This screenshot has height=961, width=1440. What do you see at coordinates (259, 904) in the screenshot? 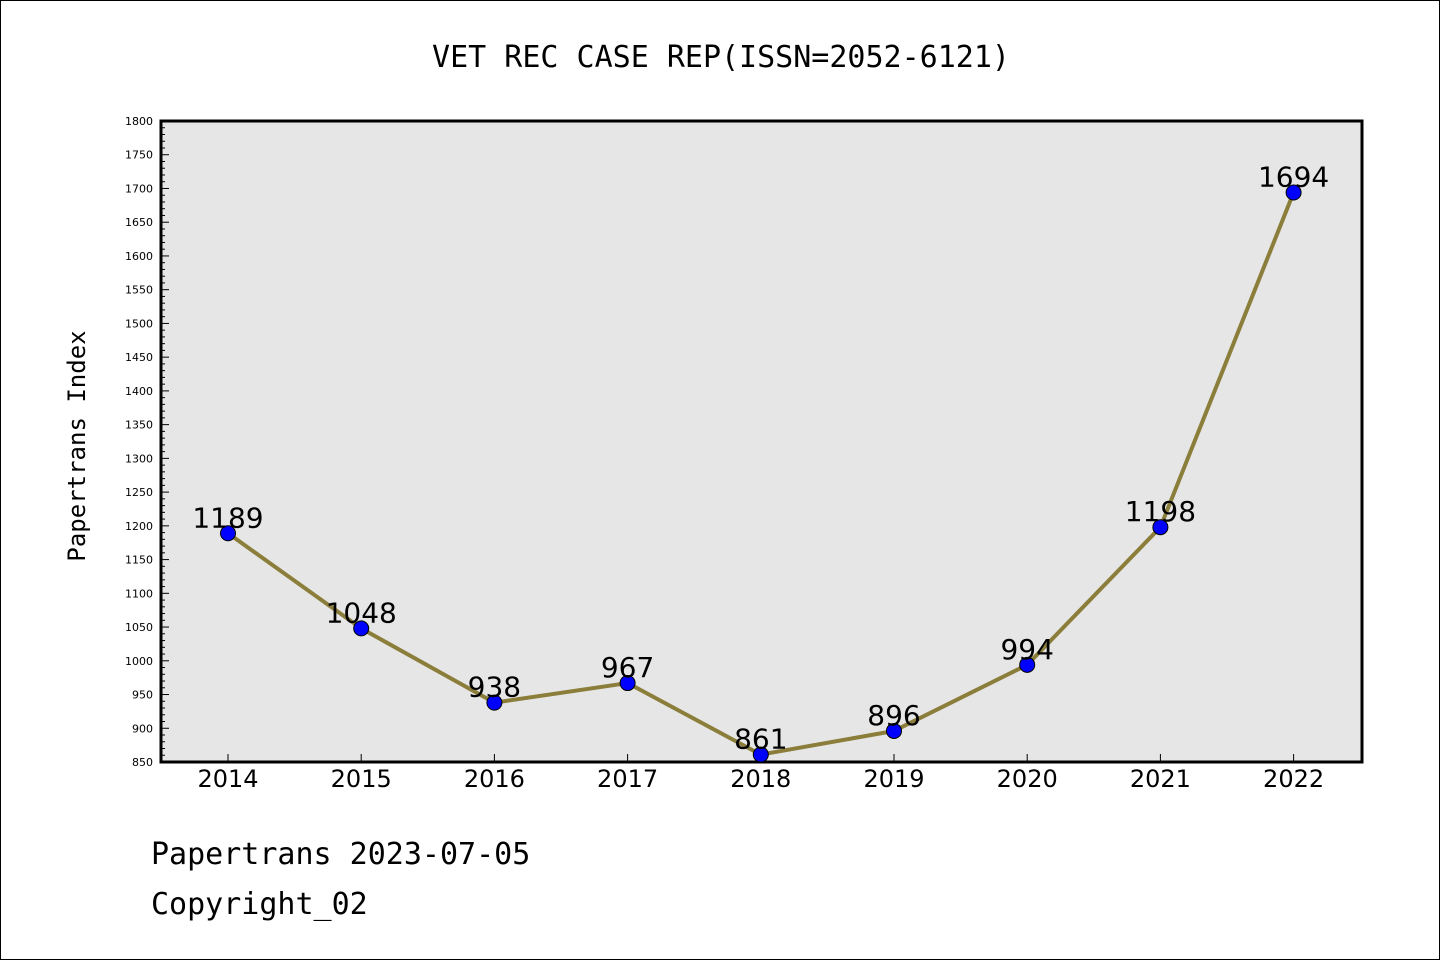
I see `footer-copyright: Copyright_02` at bounding box center [259, 904].